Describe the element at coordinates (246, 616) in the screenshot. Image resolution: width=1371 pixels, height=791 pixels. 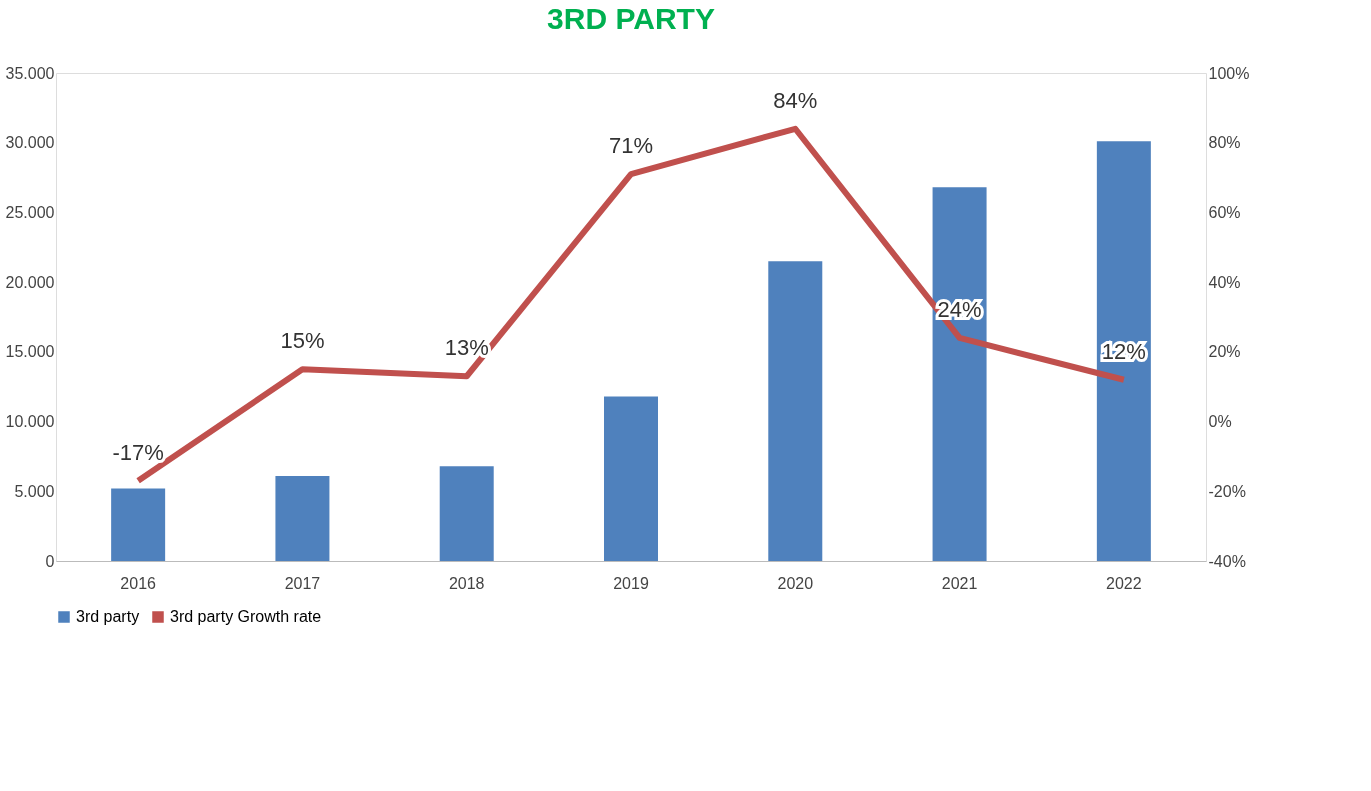
I see `legend-label: 3rd party Growth rate` at that location.